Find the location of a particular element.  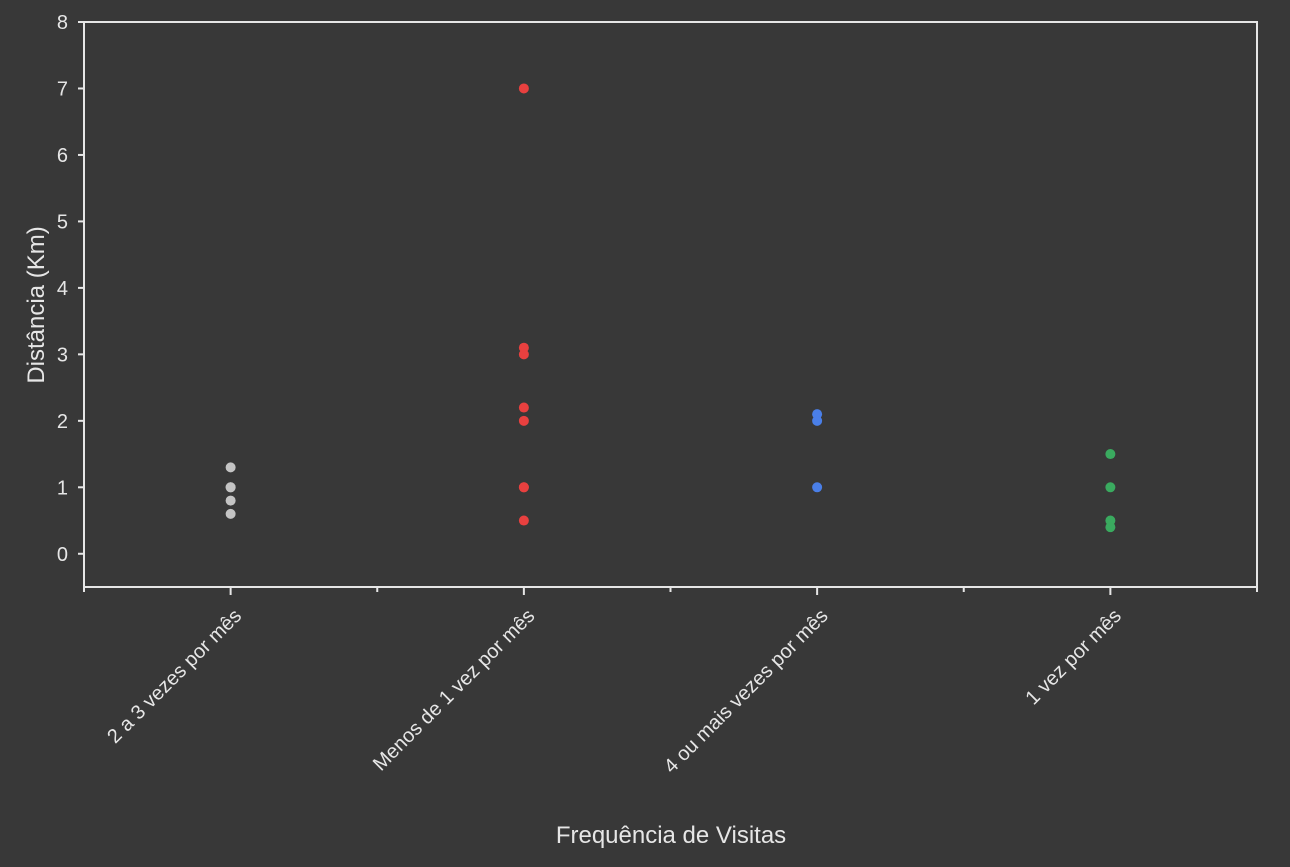

x-axis-title: Frequência de Visitas is located at coordinates (671, 835).